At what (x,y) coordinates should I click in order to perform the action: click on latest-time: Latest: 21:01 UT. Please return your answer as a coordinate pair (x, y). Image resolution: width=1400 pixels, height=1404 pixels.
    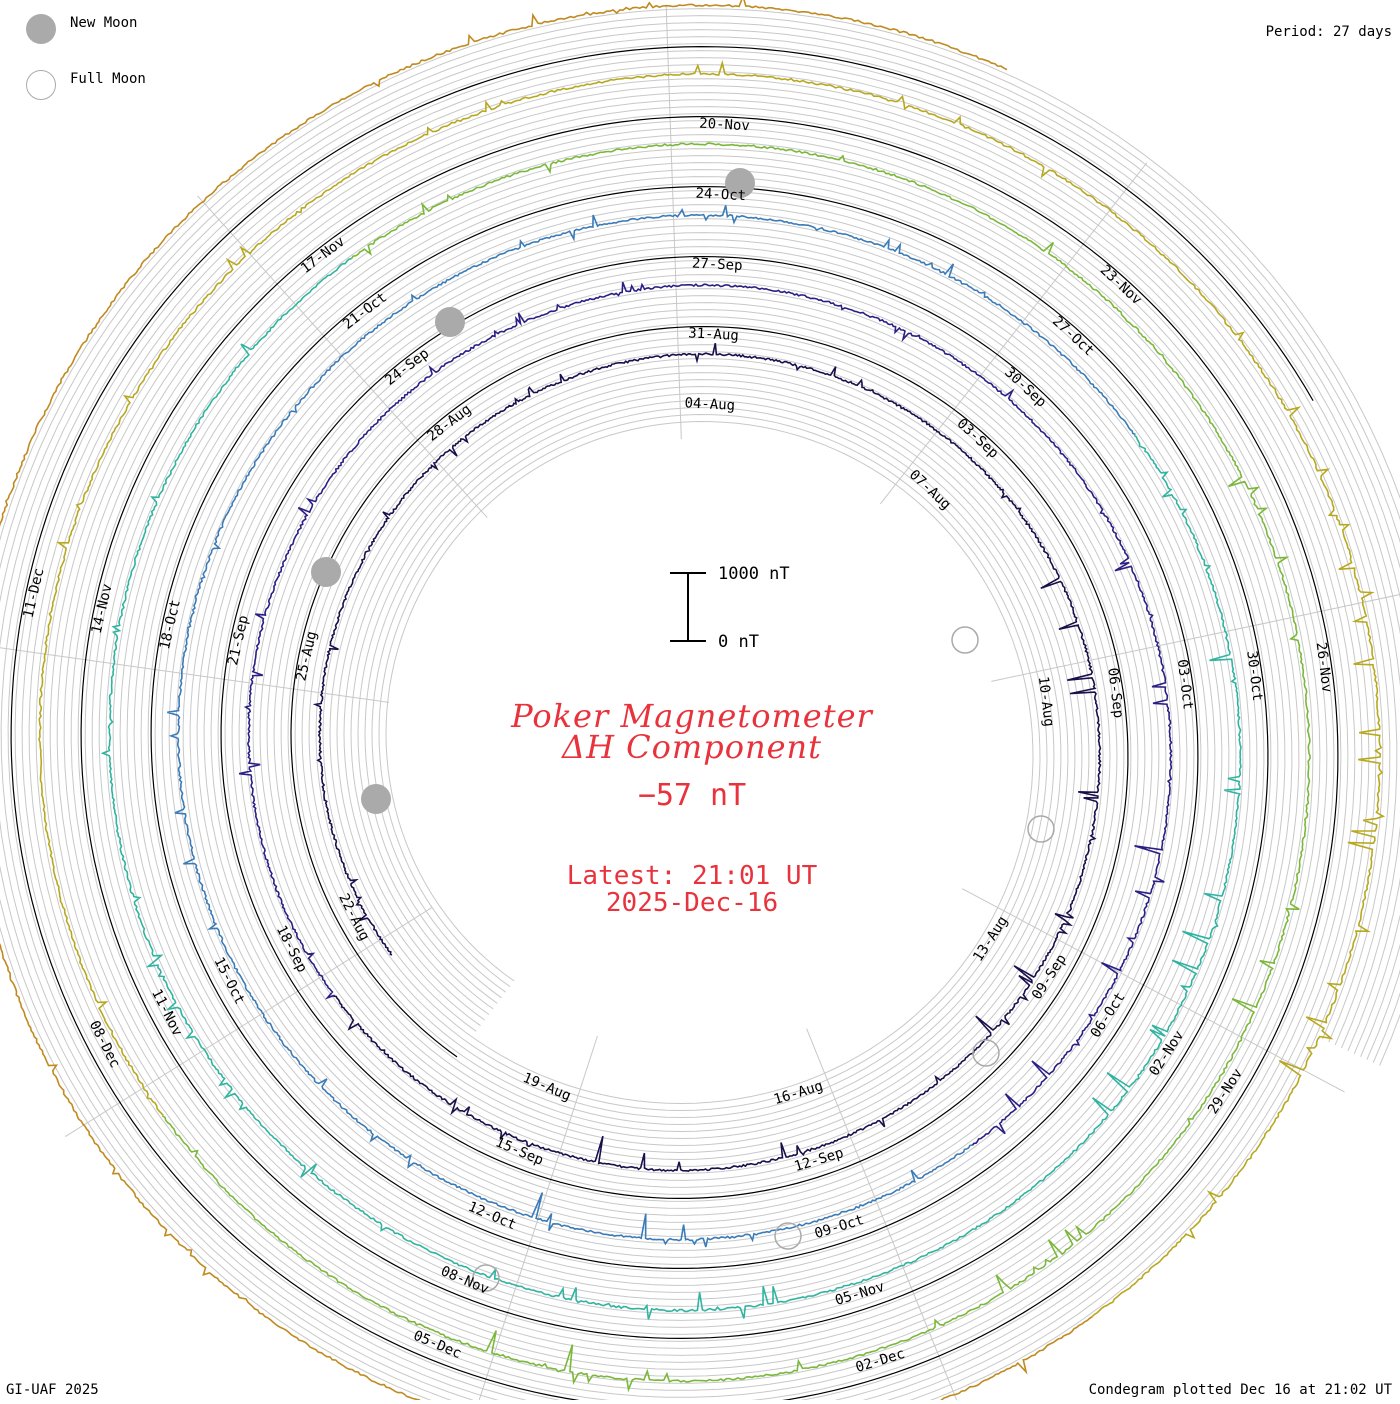
    Looking at the image, I should click on (692, 876).